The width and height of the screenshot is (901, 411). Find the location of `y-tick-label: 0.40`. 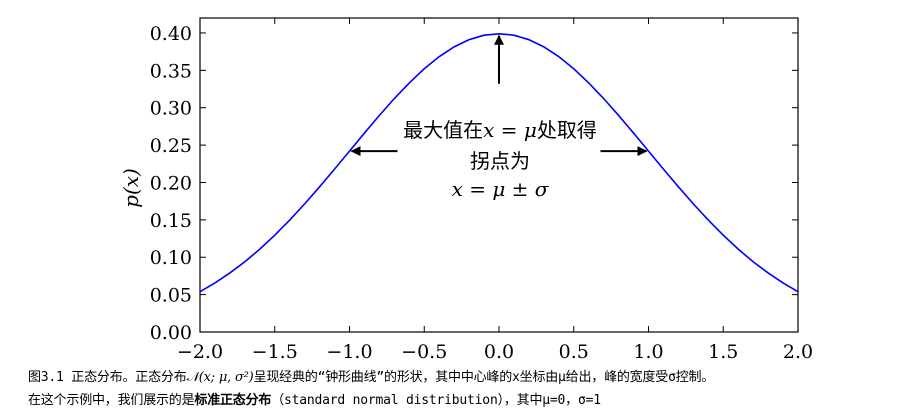

y-tick-label: 0.40 is located at coordinates (171, 34).